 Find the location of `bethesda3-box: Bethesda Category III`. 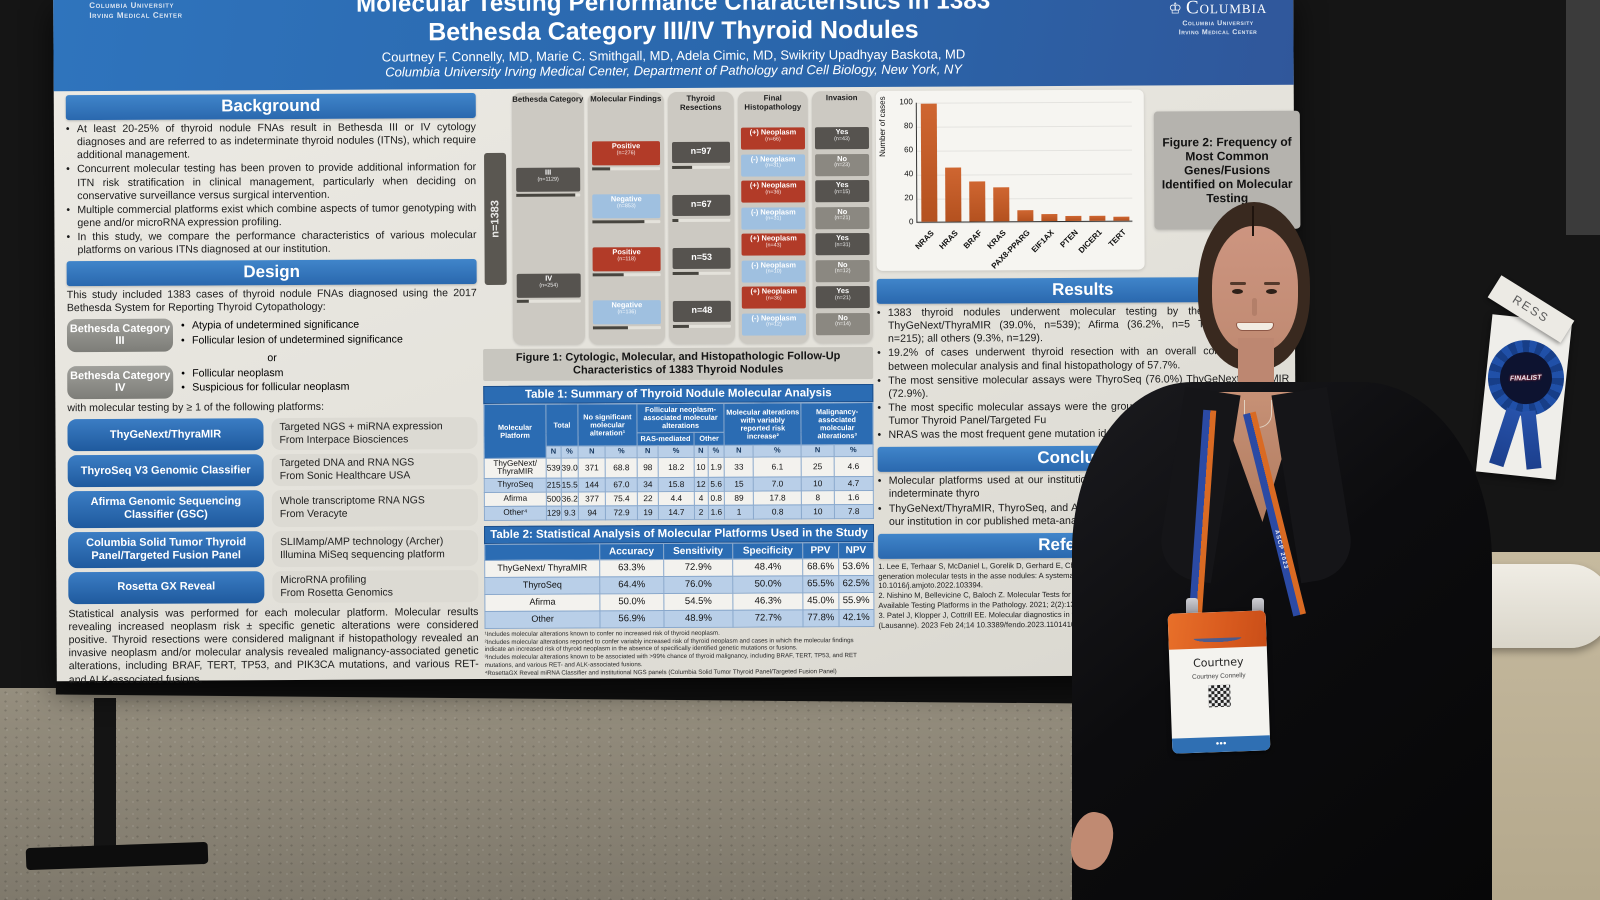

bethesda3-box: Bethesda Category III is located at coordinates (120, 335).